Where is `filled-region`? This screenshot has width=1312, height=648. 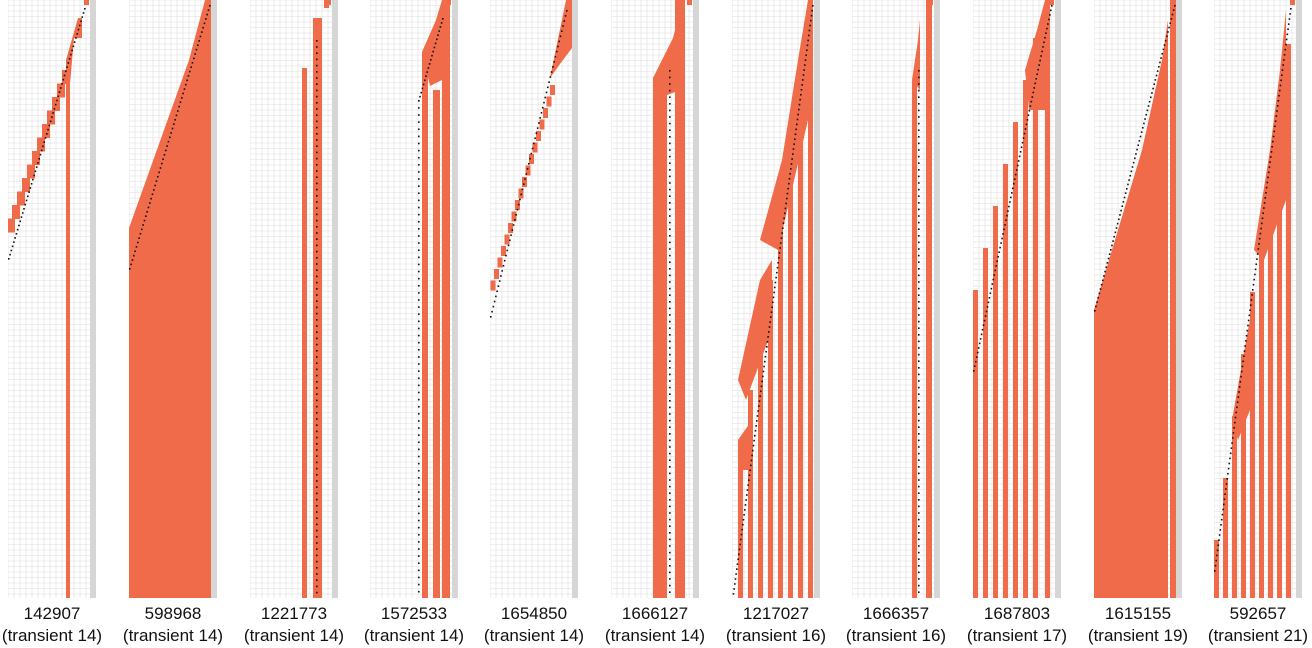
filled-region is located at coordinates (561, 39).